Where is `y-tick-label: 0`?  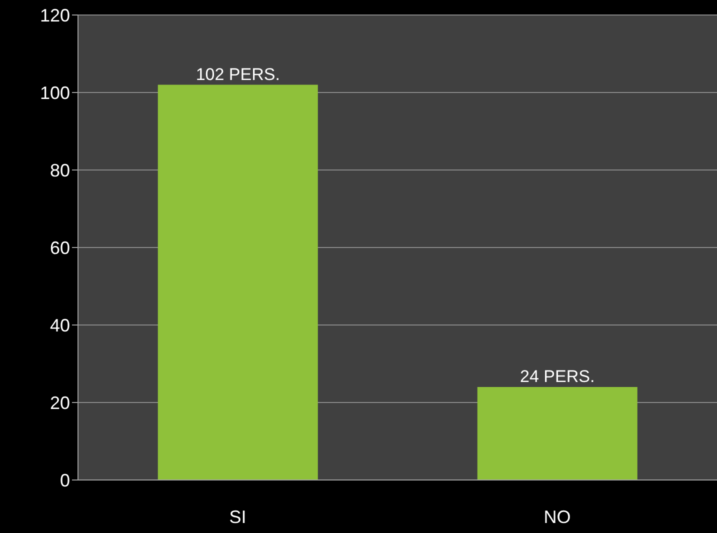
y-tick-label: 0 is located at coordinates (65, 480).